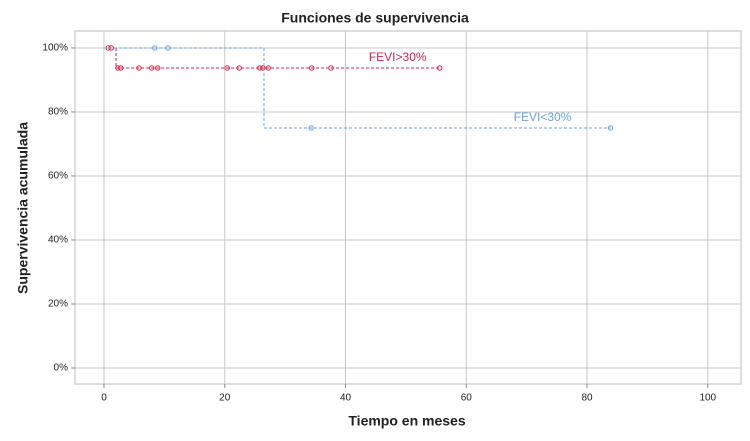 Image resolution: width=750 pixels, height=441 pixels. Describe the element at coordinates (58, 176) in the screenshot. I see `y-tick-label: 60%` at that location.